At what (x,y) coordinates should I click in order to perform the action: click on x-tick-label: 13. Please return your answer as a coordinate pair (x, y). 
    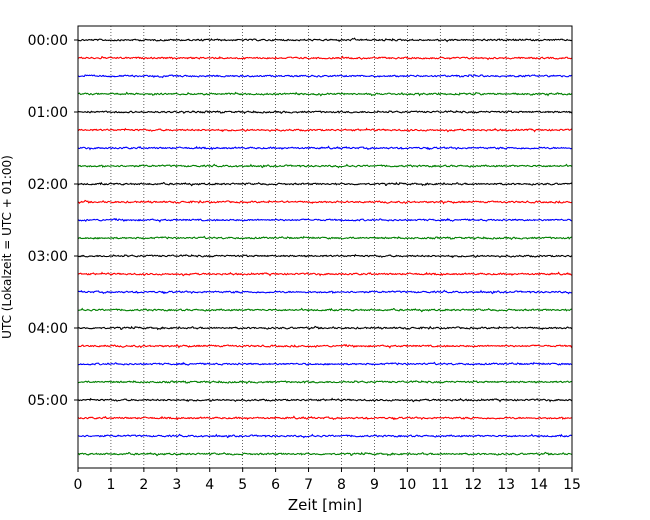
    Looking at the image, I should click on (506, 485).